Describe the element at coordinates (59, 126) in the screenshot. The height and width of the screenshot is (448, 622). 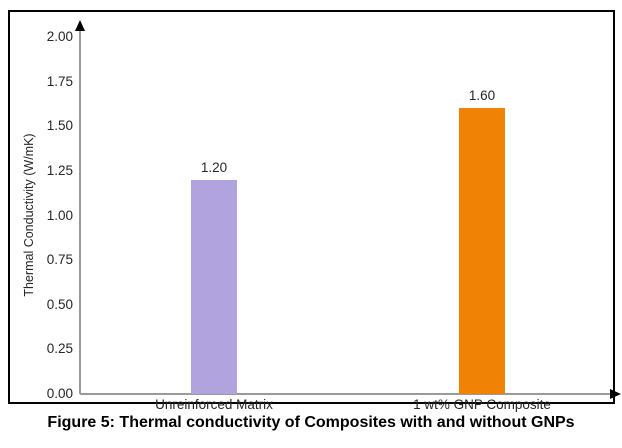
I see `y-tick-label: 1.50` at that location.